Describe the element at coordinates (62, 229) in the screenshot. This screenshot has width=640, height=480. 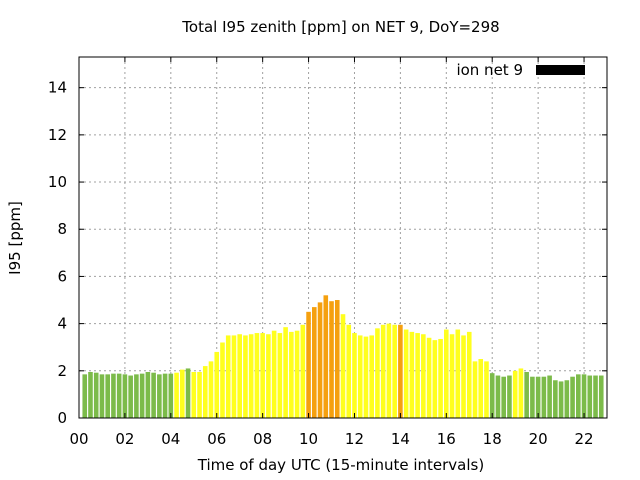
I see `y-tick-label: 8` at that location.